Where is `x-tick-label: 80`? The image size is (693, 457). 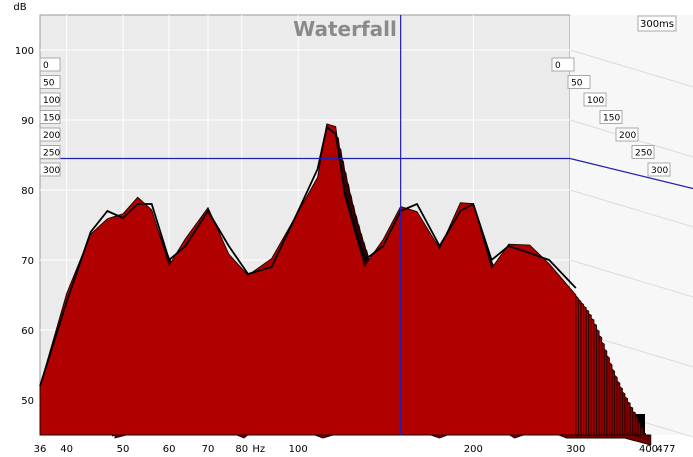 x-tick-label: 80 is located at coordinates (241, 449).